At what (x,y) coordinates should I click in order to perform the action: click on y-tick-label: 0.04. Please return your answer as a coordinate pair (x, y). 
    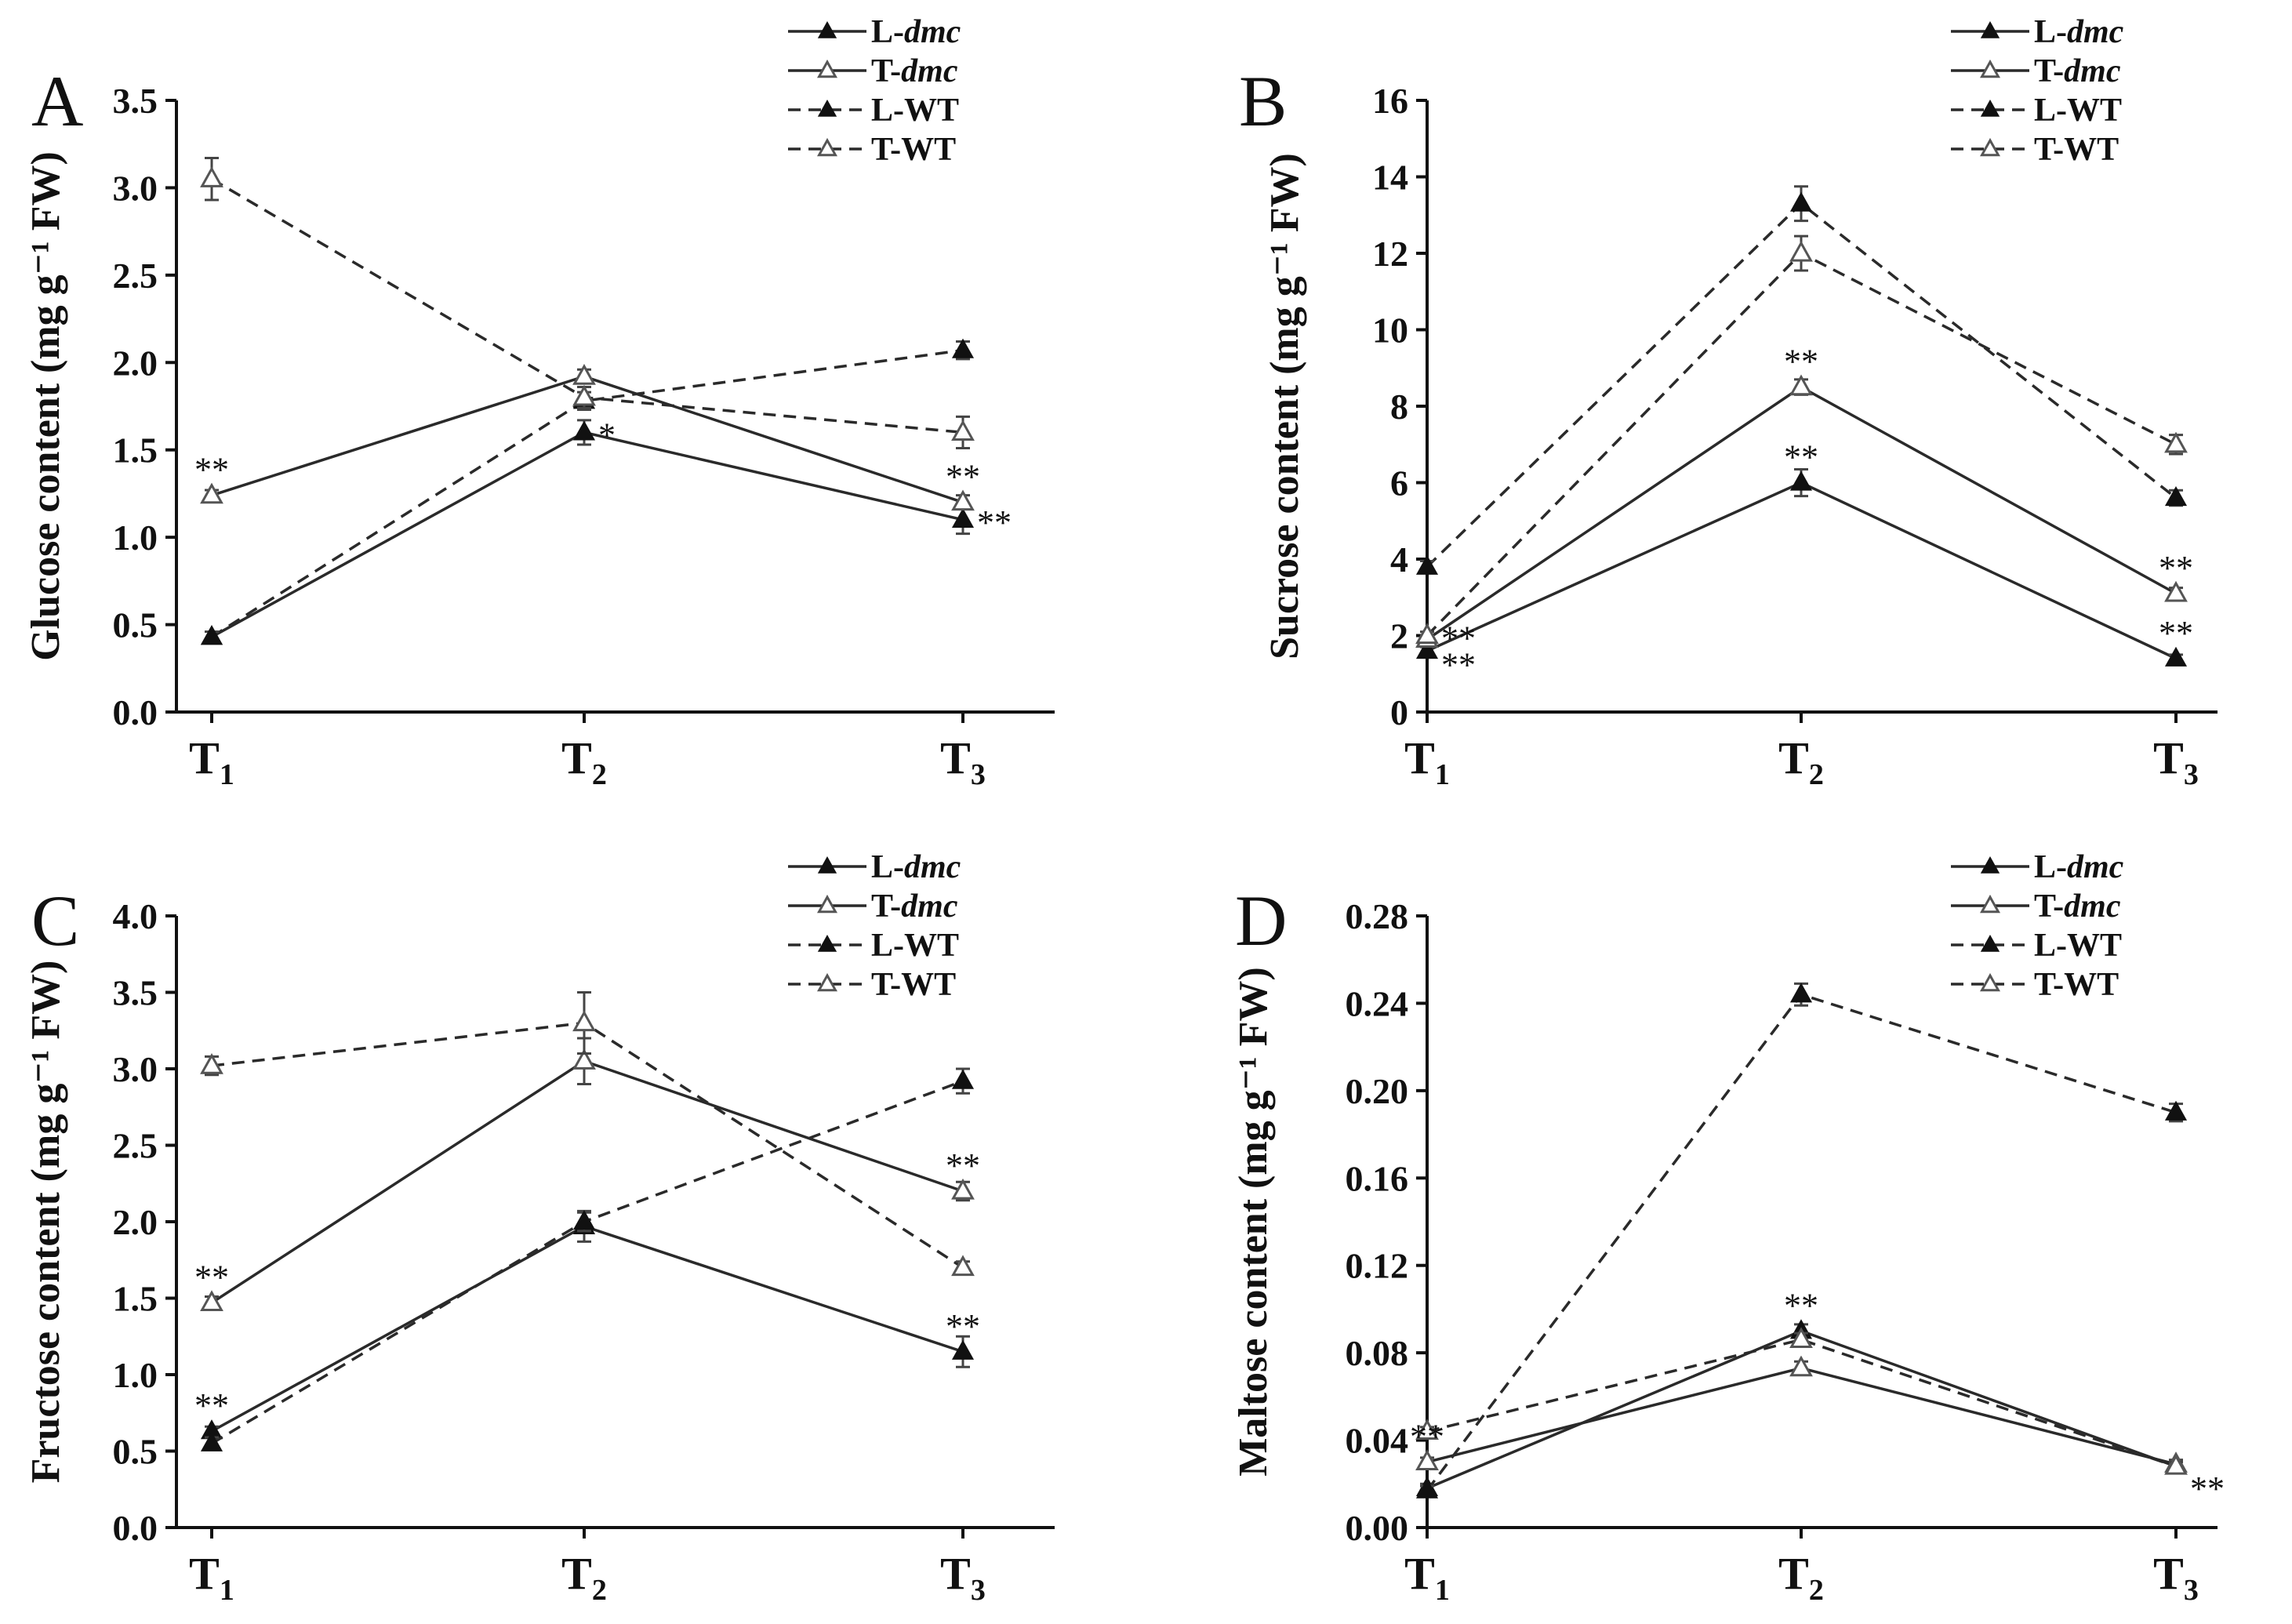
    Looking at the image, I should click on (1377, 1441).